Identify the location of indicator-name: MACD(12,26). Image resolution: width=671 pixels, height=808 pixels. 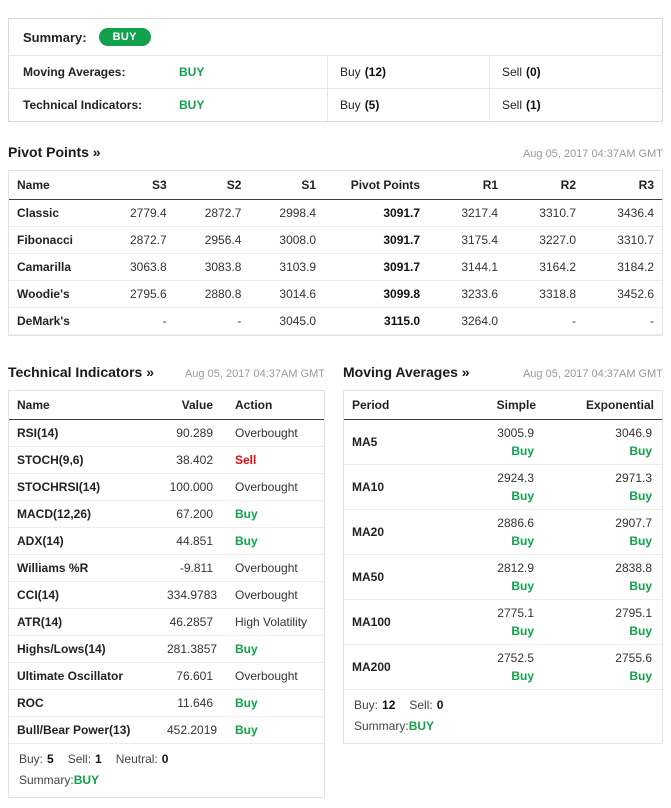
(84, 514).